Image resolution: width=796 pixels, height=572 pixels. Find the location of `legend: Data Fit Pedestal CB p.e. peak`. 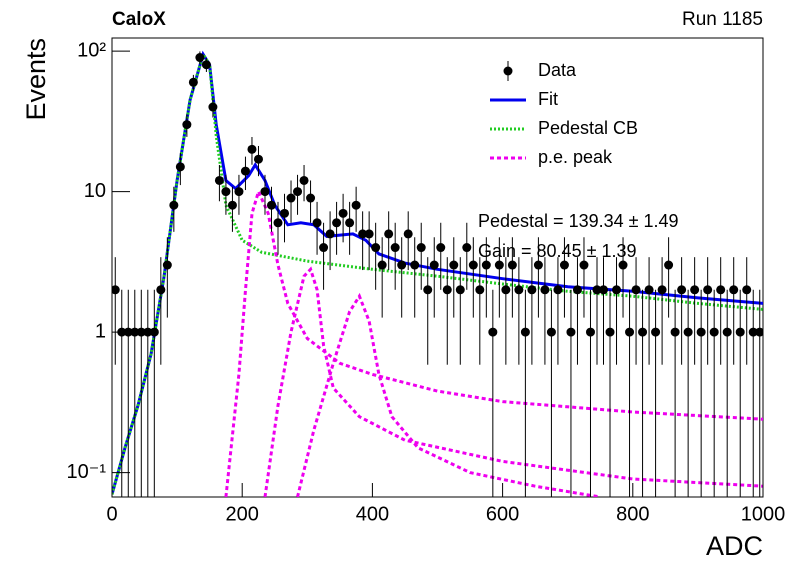

legend: Data Fit Pedestal CB p.e. peak is located at coordinates (564, 113).